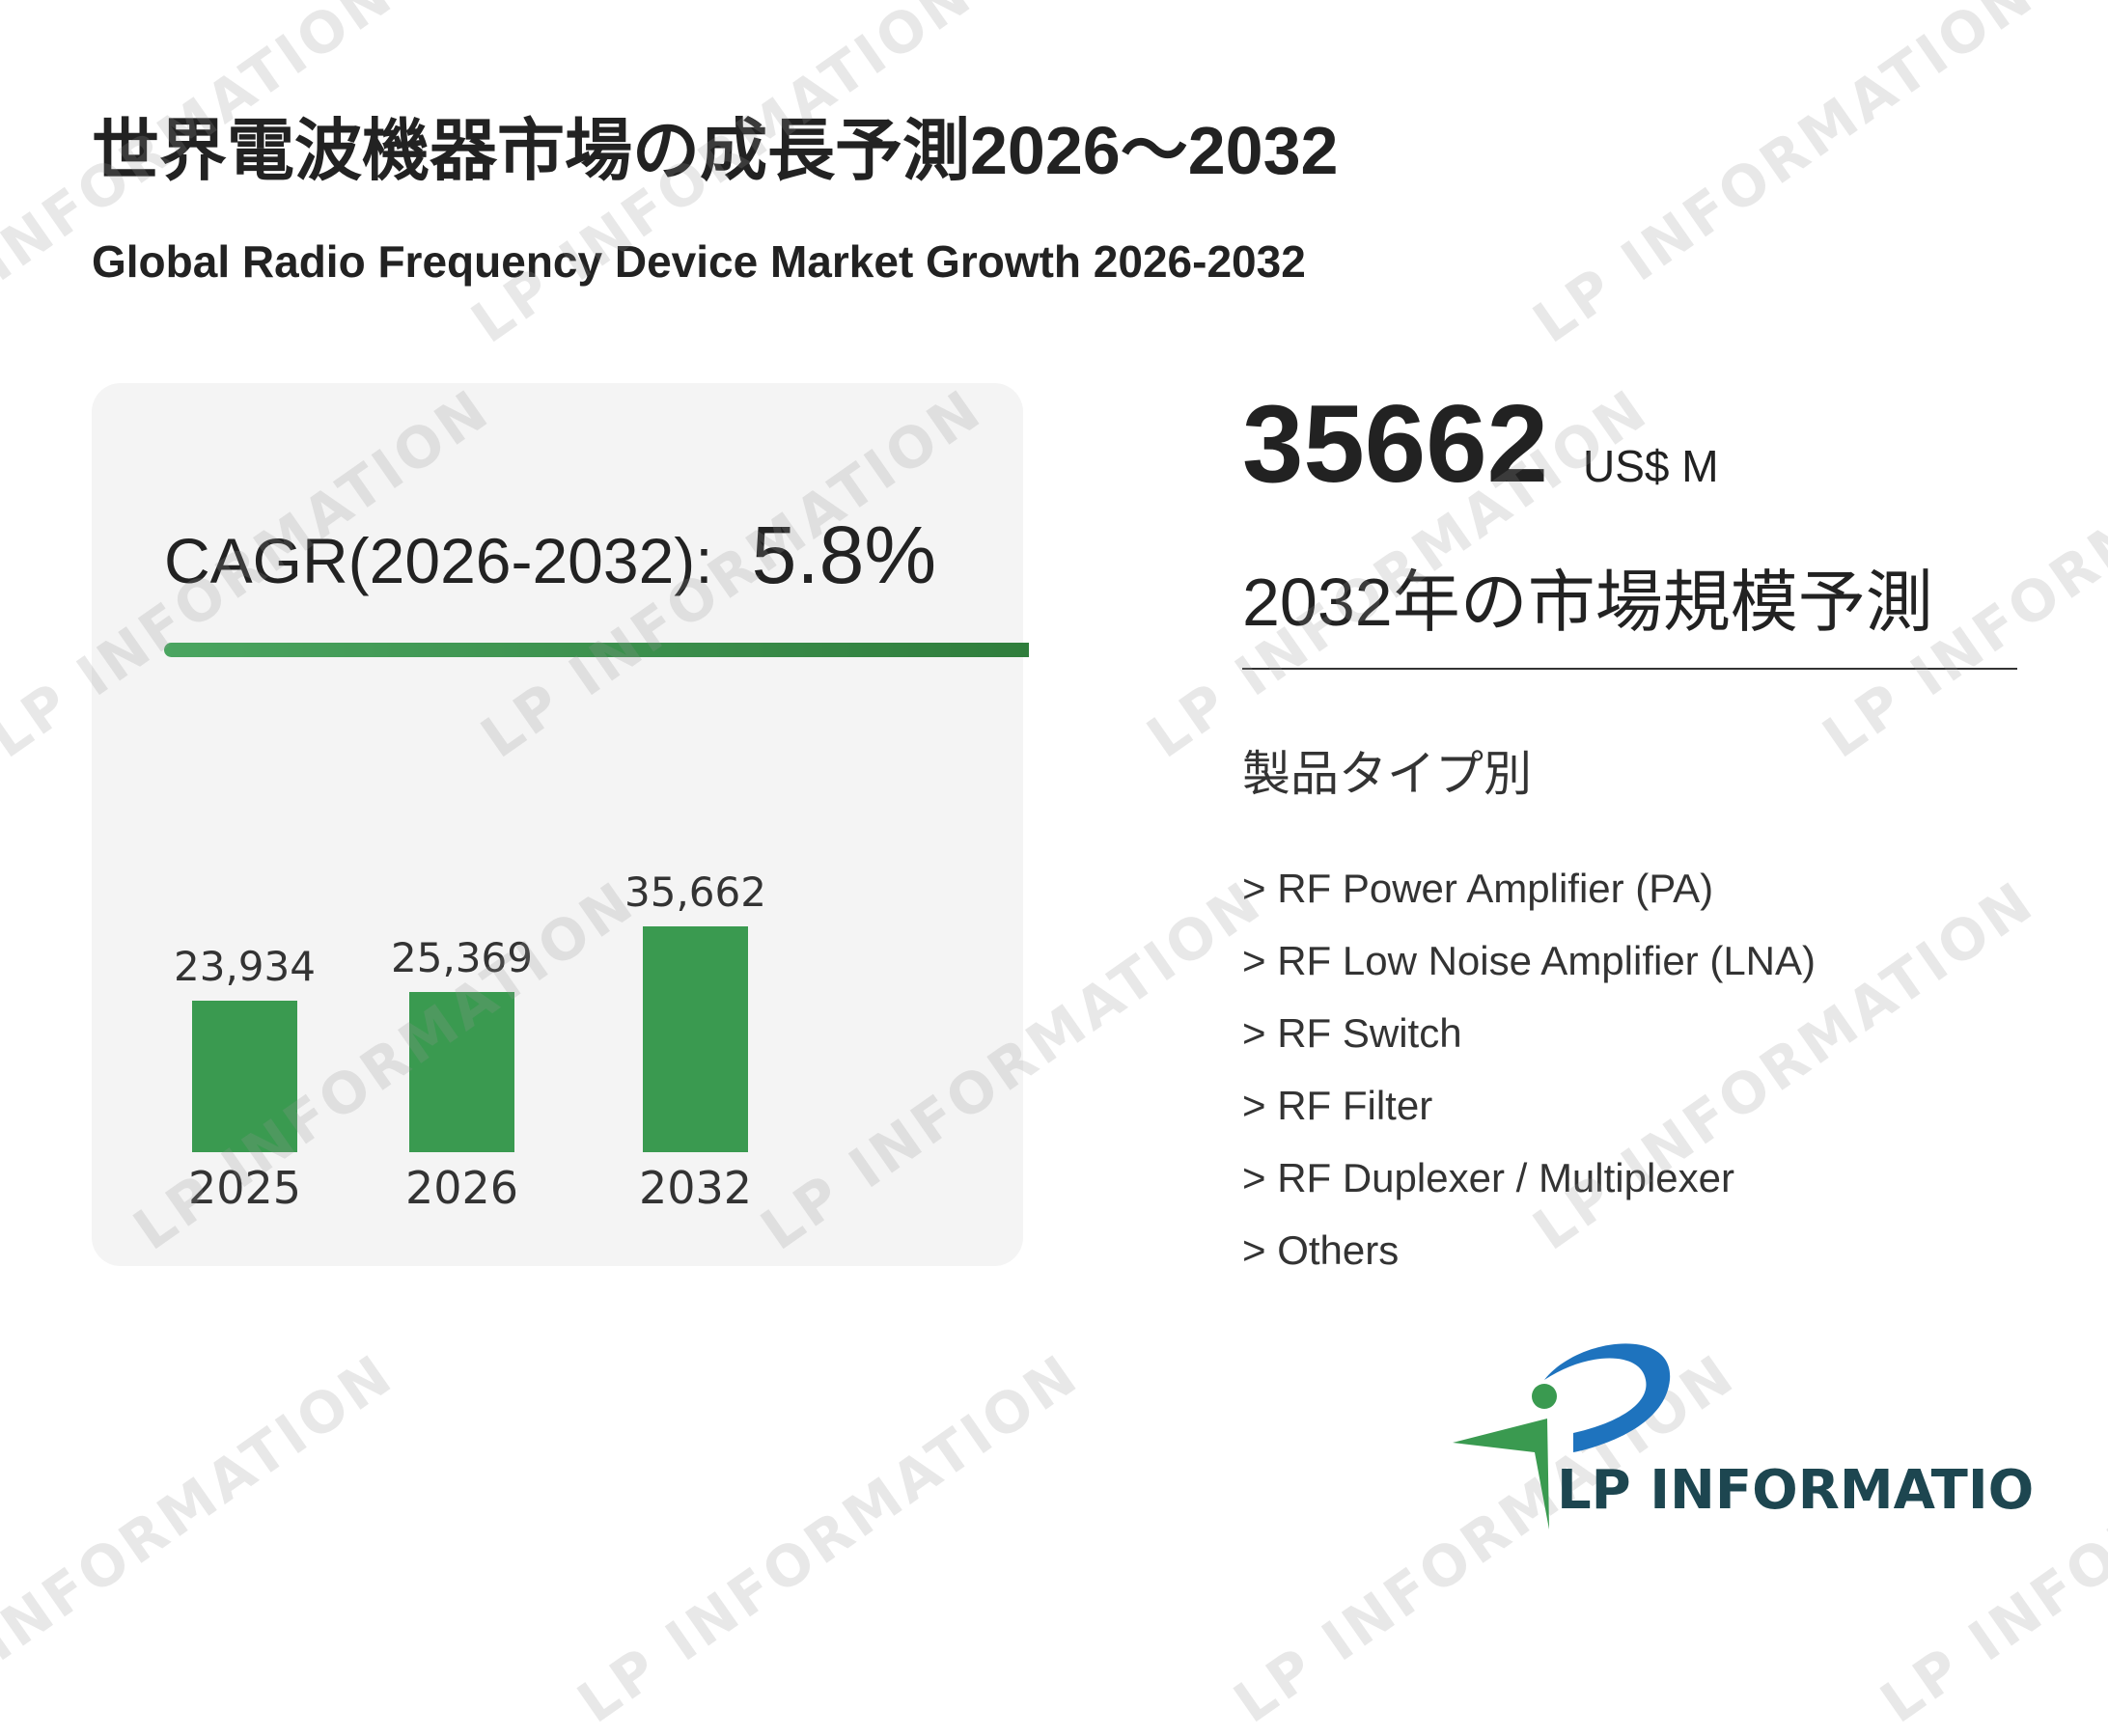 This screenshot has height=1736, width=2108. I want to click on bar-value-label: 25,369, so click(462, 957).